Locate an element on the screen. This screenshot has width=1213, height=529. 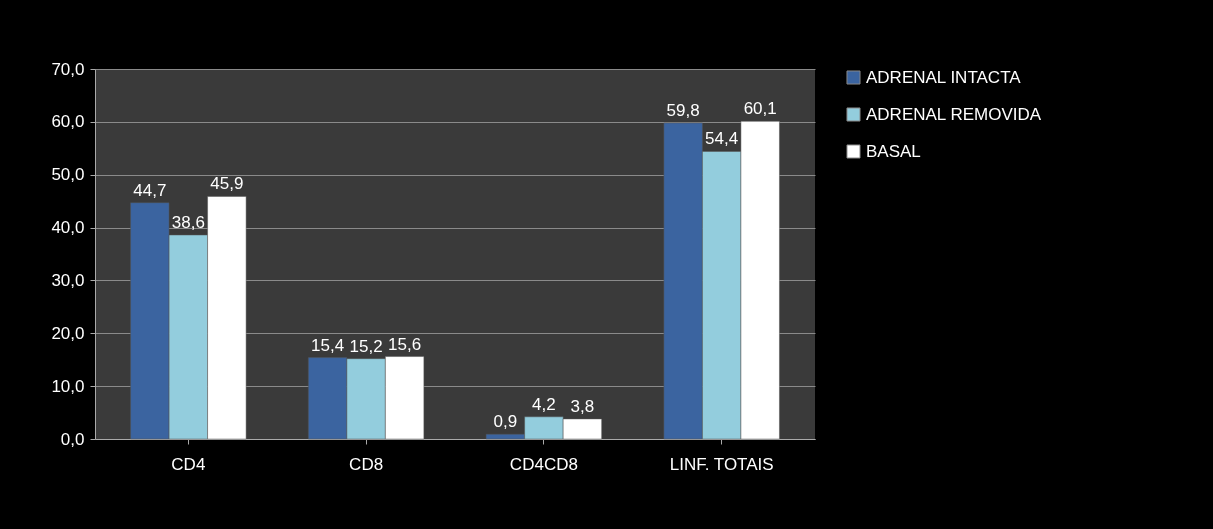
data-label: 4,2 is located at coordinates (544, 404).